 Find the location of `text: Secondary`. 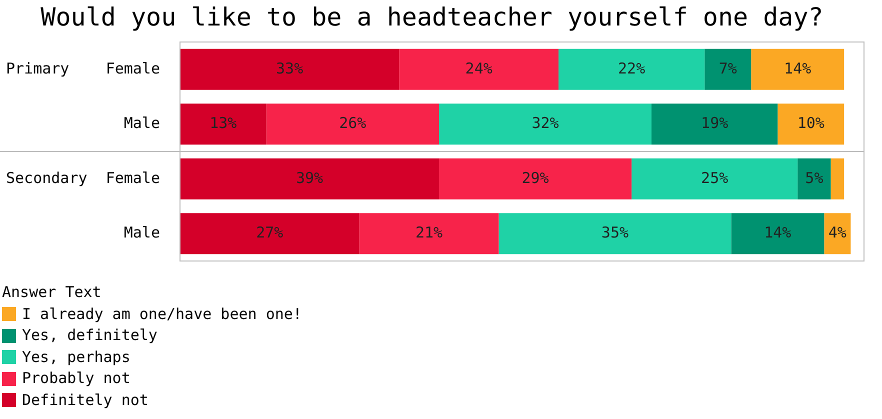

text: Secondary is located at coordinates (47, 177).